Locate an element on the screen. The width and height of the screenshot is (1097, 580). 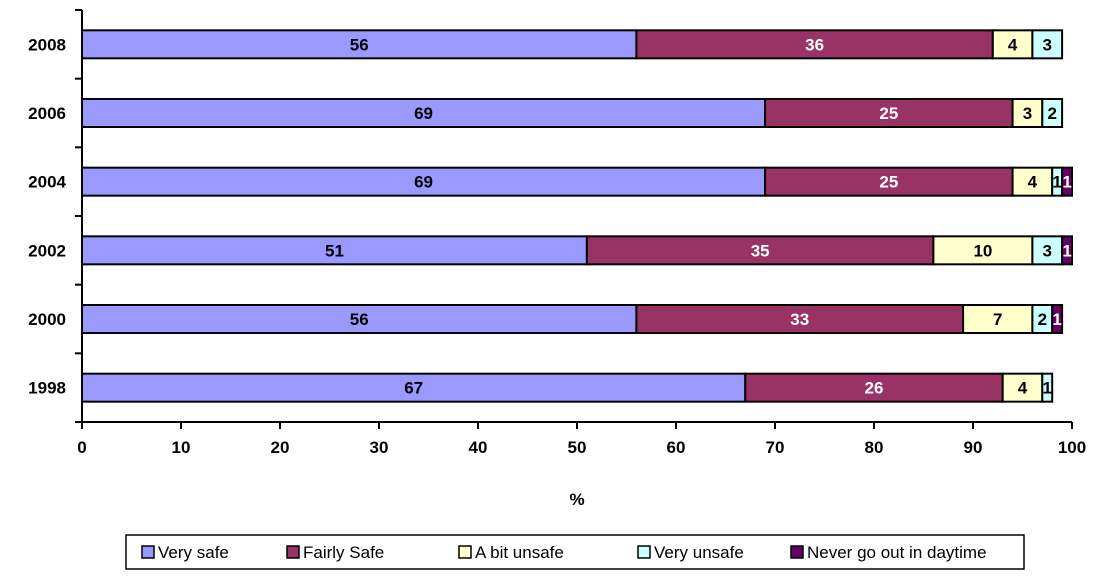
data-label-1998-very-unsafe: 1 is located at coordinates (1047, 388).